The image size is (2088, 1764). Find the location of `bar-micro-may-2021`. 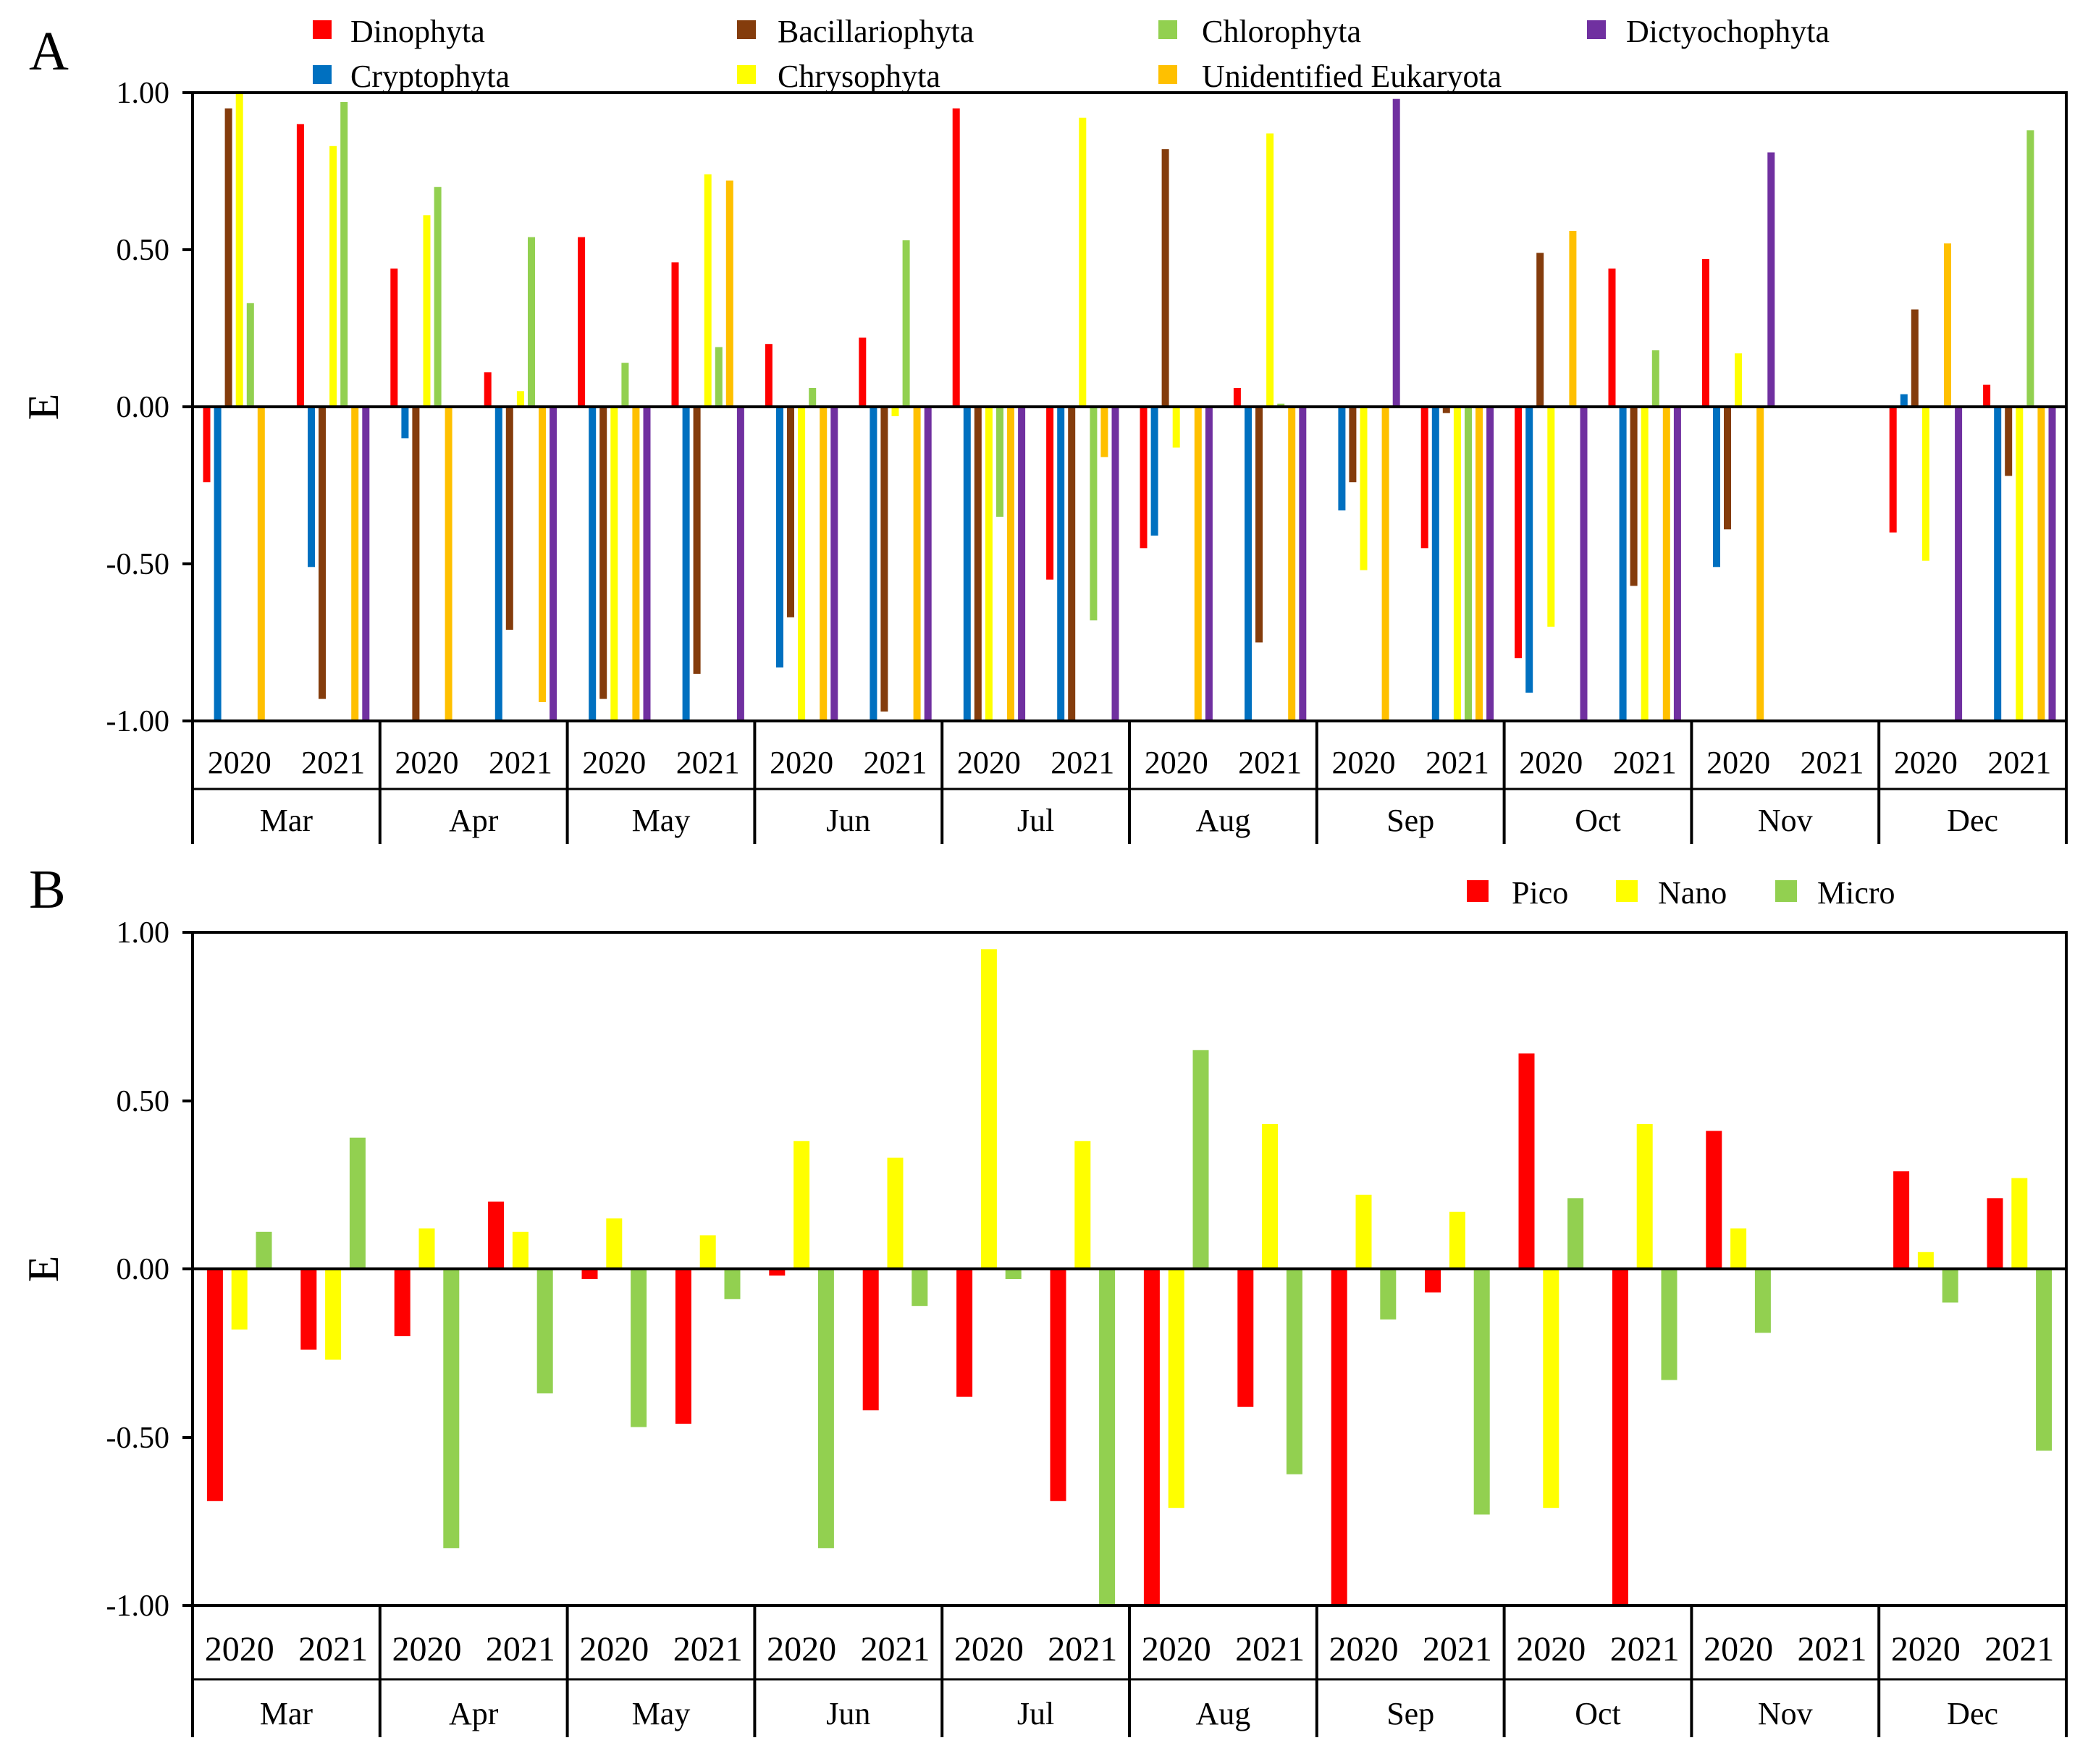

bar-micro-may-2021 is located at coordinates (733, 1284).